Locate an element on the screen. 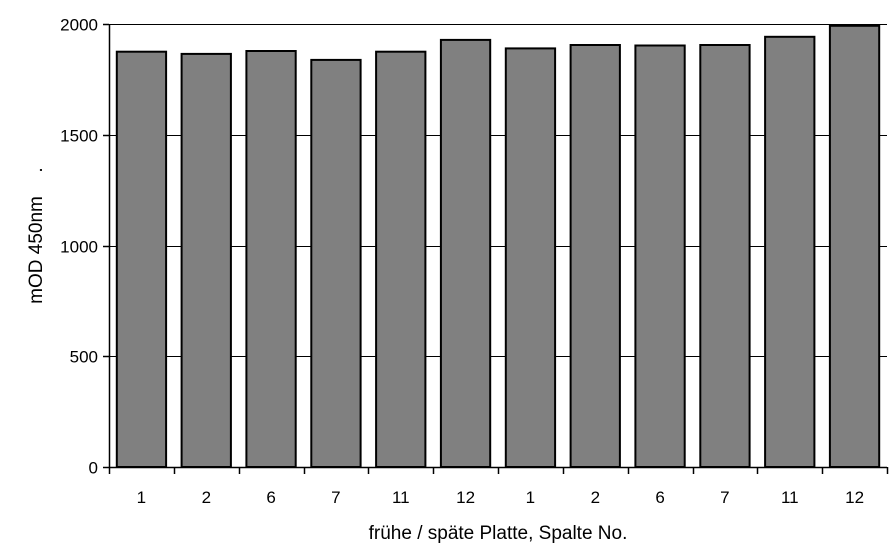 The height and width of the screenshot is (554, 889). y-tick-label-500: 500 is located at coordinates (84, 357).